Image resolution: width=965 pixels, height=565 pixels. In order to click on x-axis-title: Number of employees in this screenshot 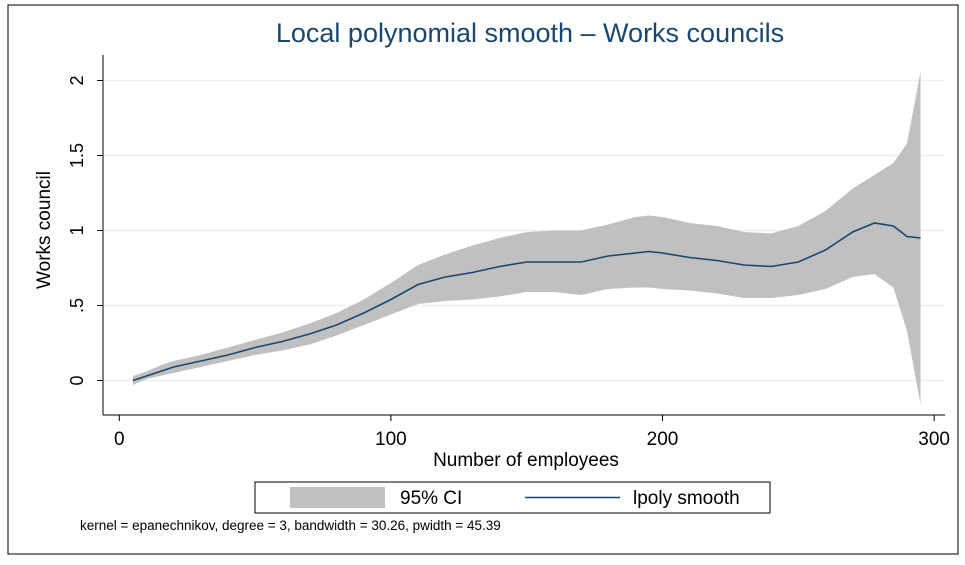, I will do `click(526, 460)`.